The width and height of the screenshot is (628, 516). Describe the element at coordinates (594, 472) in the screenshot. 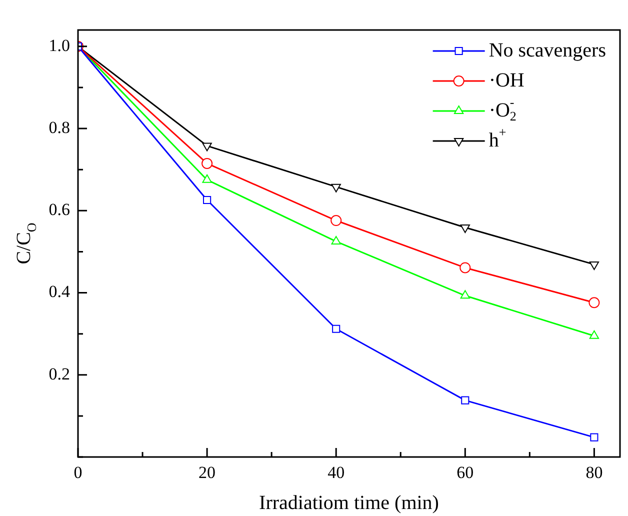

I see `x-tick-label: 80` at that location.